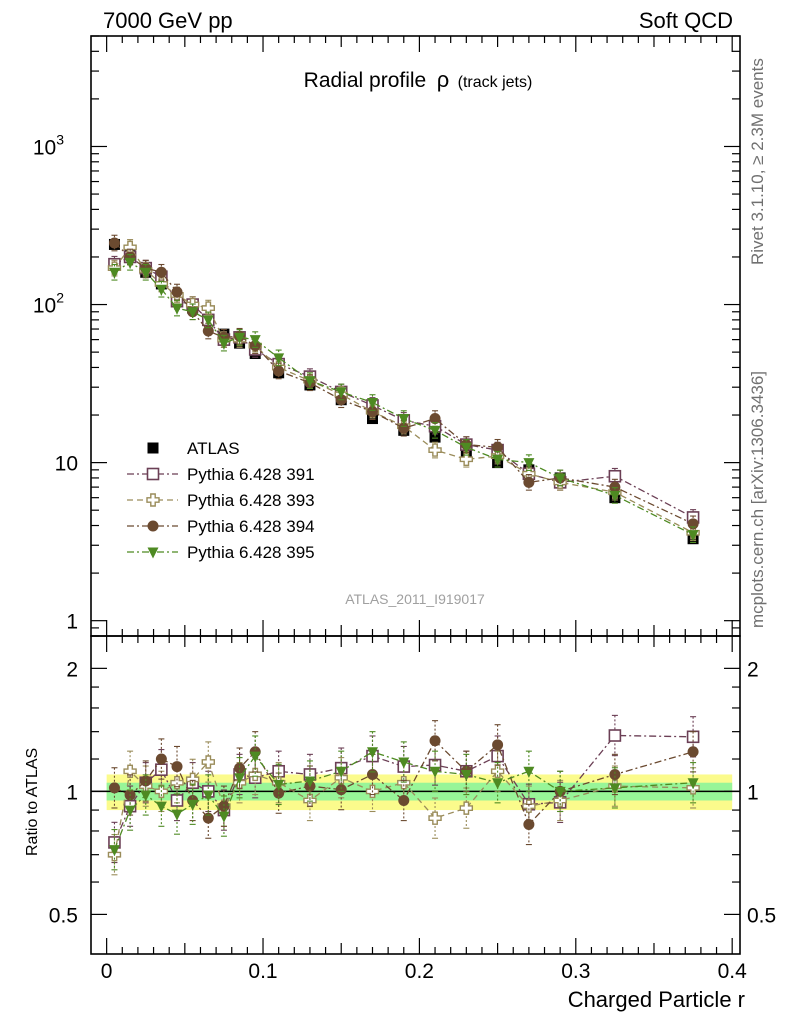 This screenshot has width=786, height=1024. What do you see at coordinates (251, 500) in the screenshot?
I see `legend-label: Pythia 6.428 393` at bounding box center [251, 500].